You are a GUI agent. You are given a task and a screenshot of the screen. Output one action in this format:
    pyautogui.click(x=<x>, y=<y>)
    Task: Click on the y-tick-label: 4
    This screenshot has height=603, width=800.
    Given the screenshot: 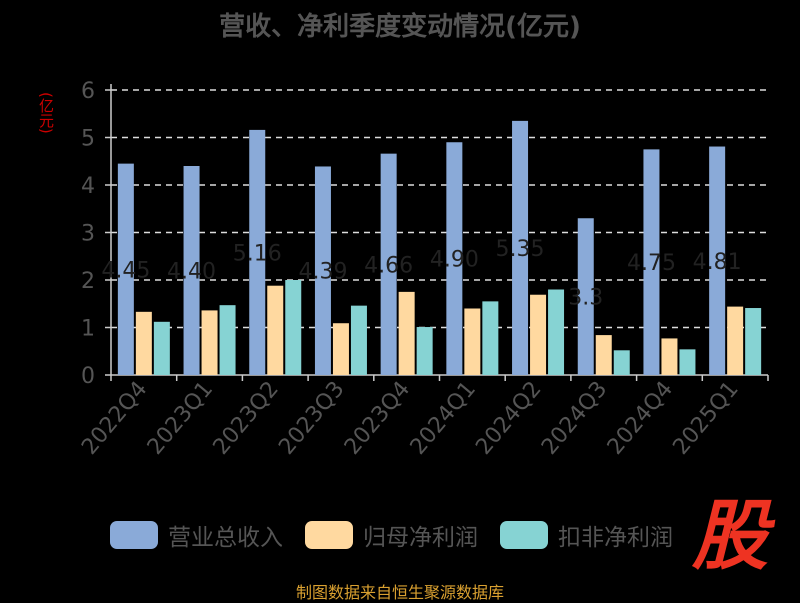 What is the action you would take?
    pyautogui.click(x=88, y=186)
    